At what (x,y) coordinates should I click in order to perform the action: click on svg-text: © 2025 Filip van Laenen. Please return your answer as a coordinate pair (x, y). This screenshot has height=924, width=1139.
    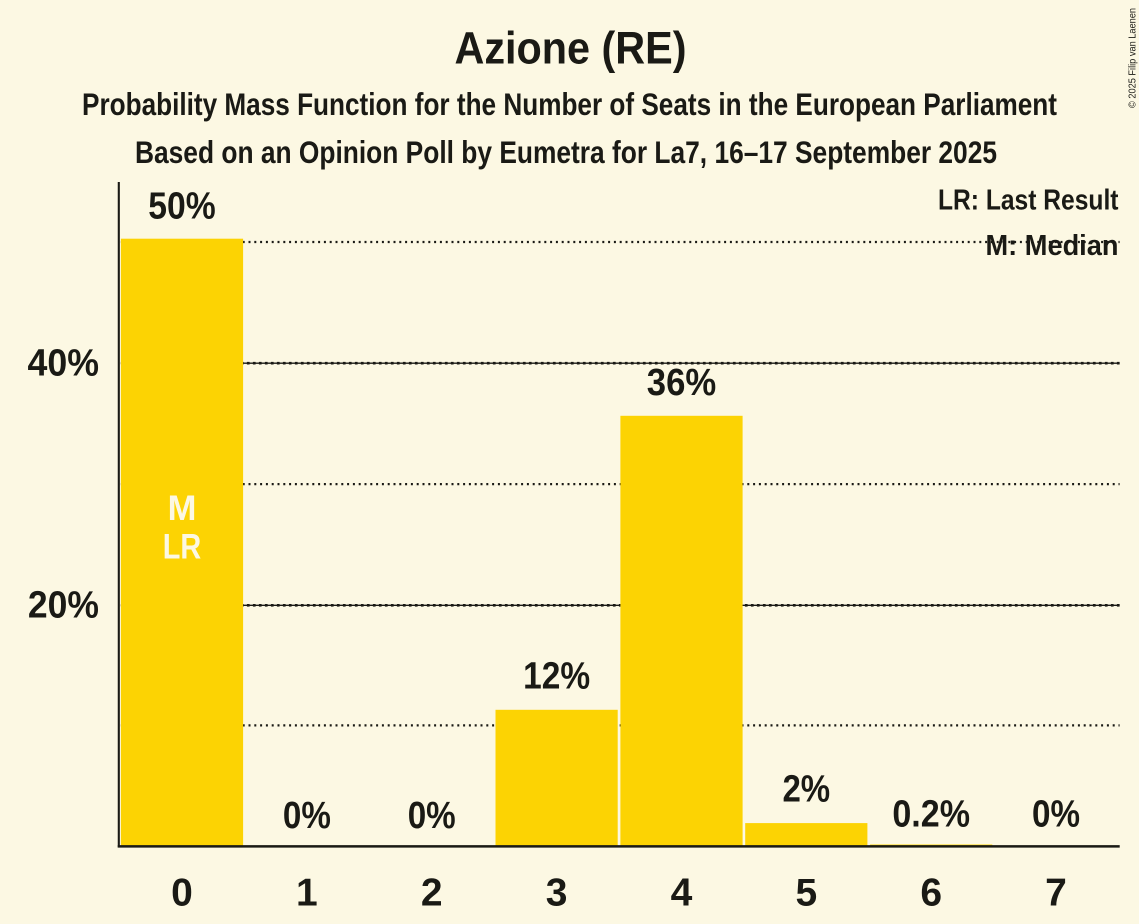
    Looking at the image, I should click on (1133, 58).